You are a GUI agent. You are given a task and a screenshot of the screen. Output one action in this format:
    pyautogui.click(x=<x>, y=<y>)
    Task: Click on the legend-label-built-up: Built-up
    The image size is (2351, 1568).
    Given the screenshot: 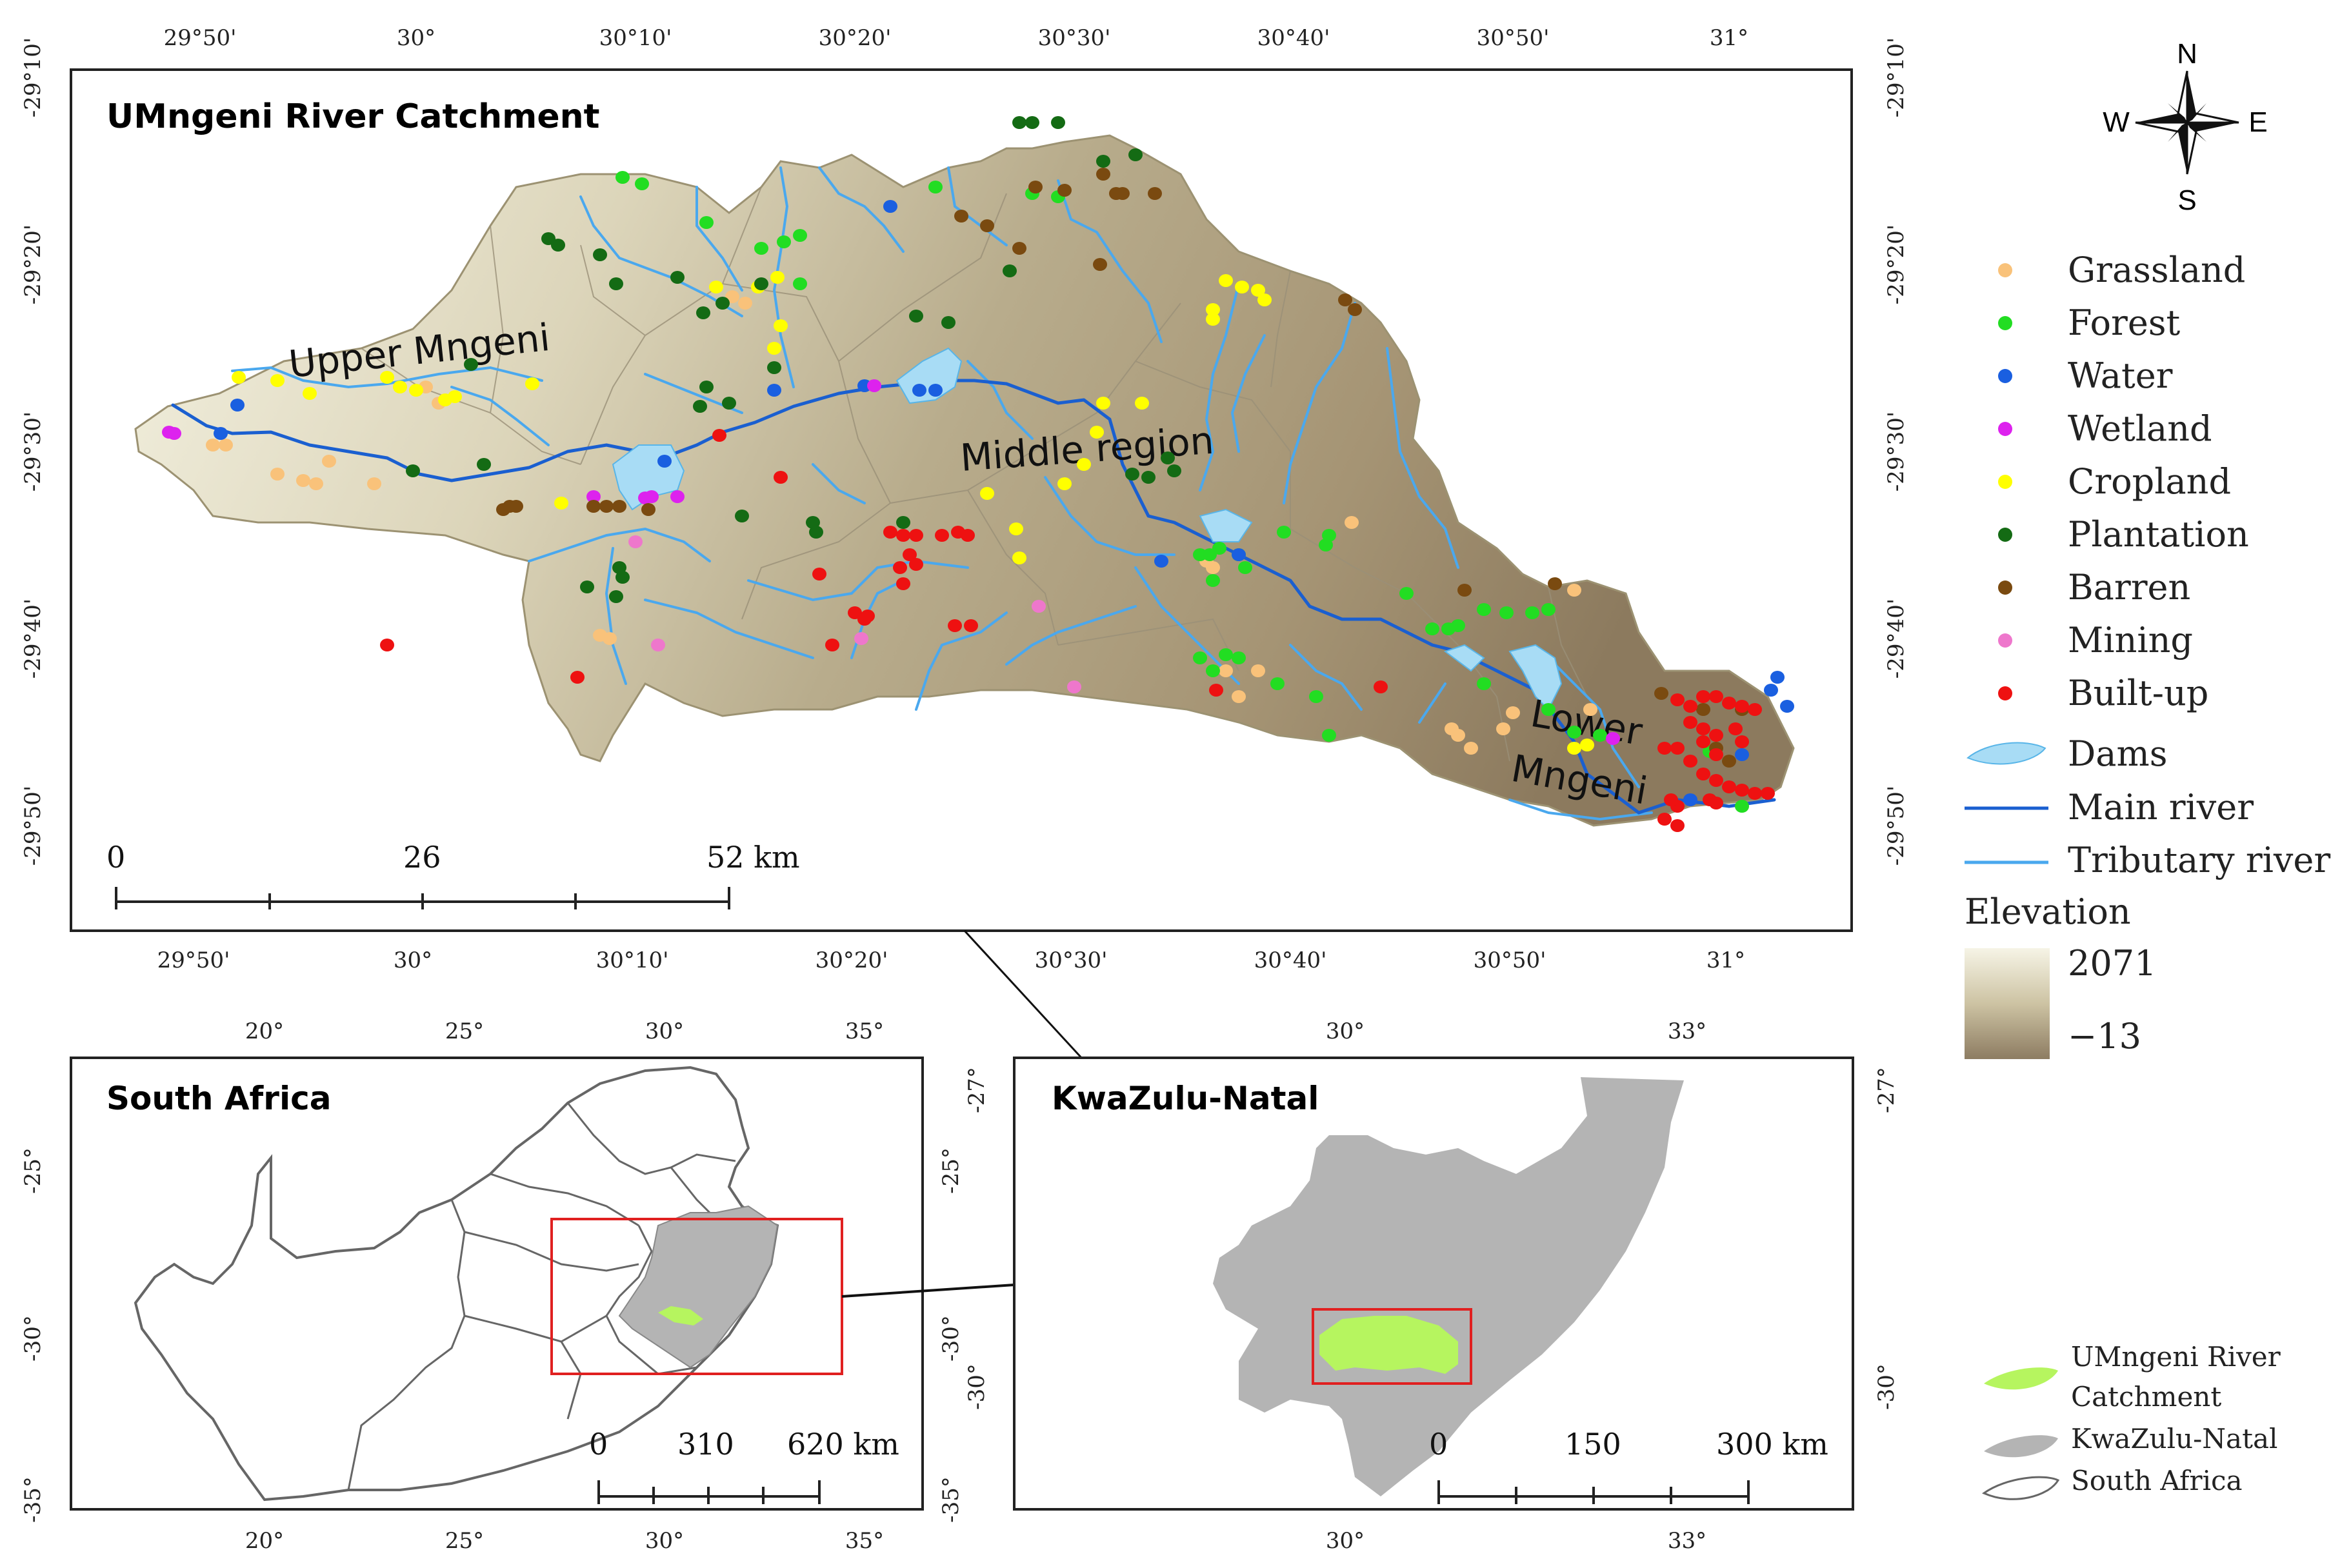 What is the action you would take?
    pyautogui.click(x=2138, y=693)
    